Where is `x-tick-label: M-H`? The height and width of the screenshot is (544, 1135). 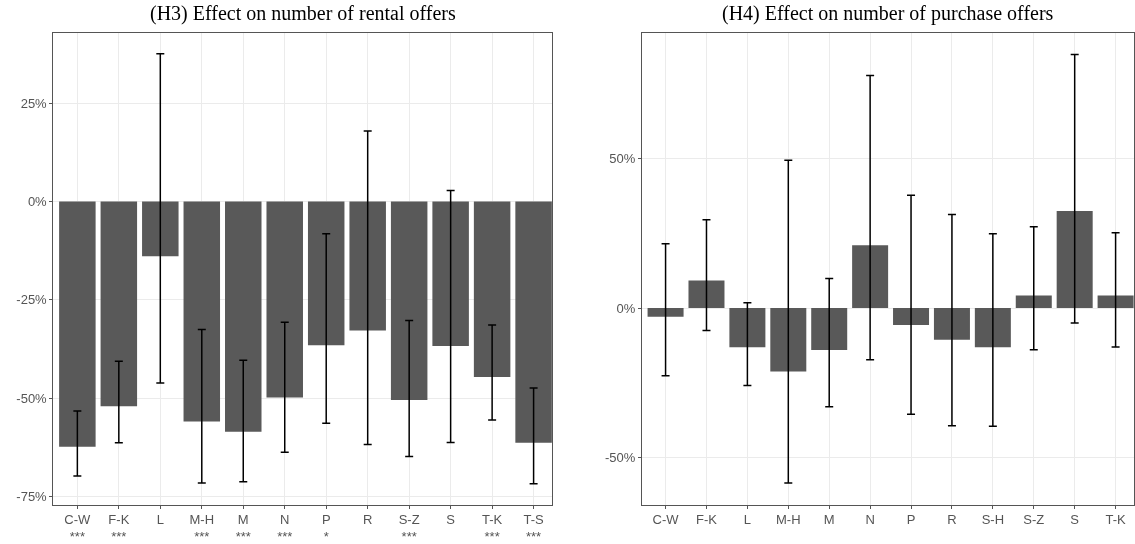 x-tick-label: M-H is located at coordinates (788, 520).